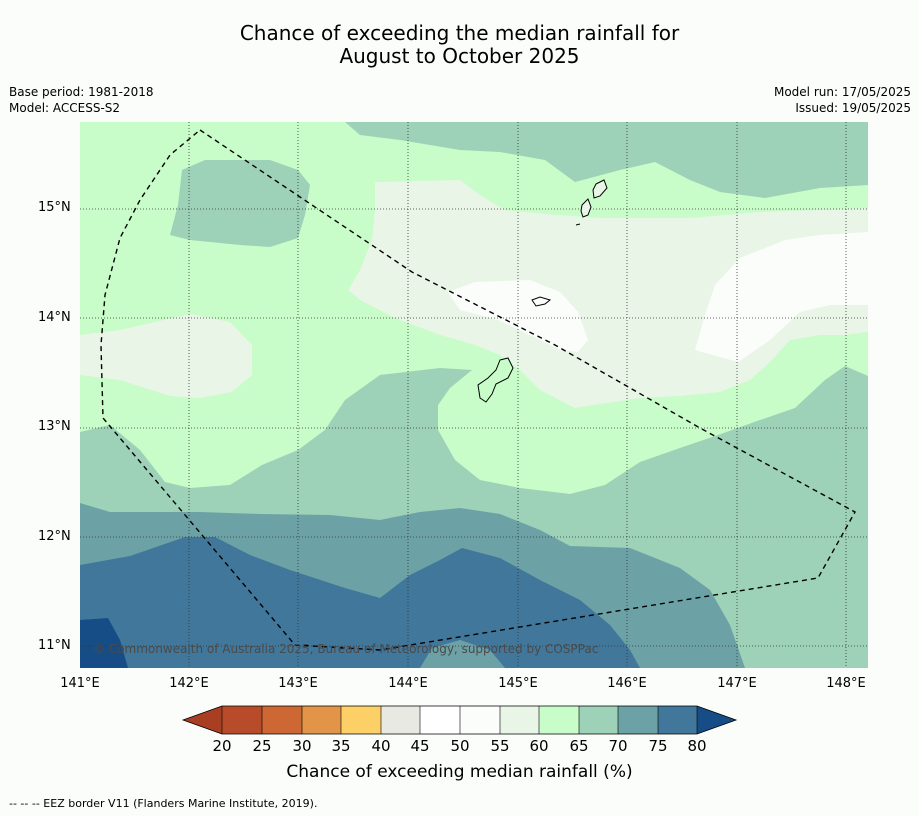 Image resolution: width=919 pixels, height=816 pixels. I want to click on issued-date: Issued: 19/05/2025, so click(853, 108).